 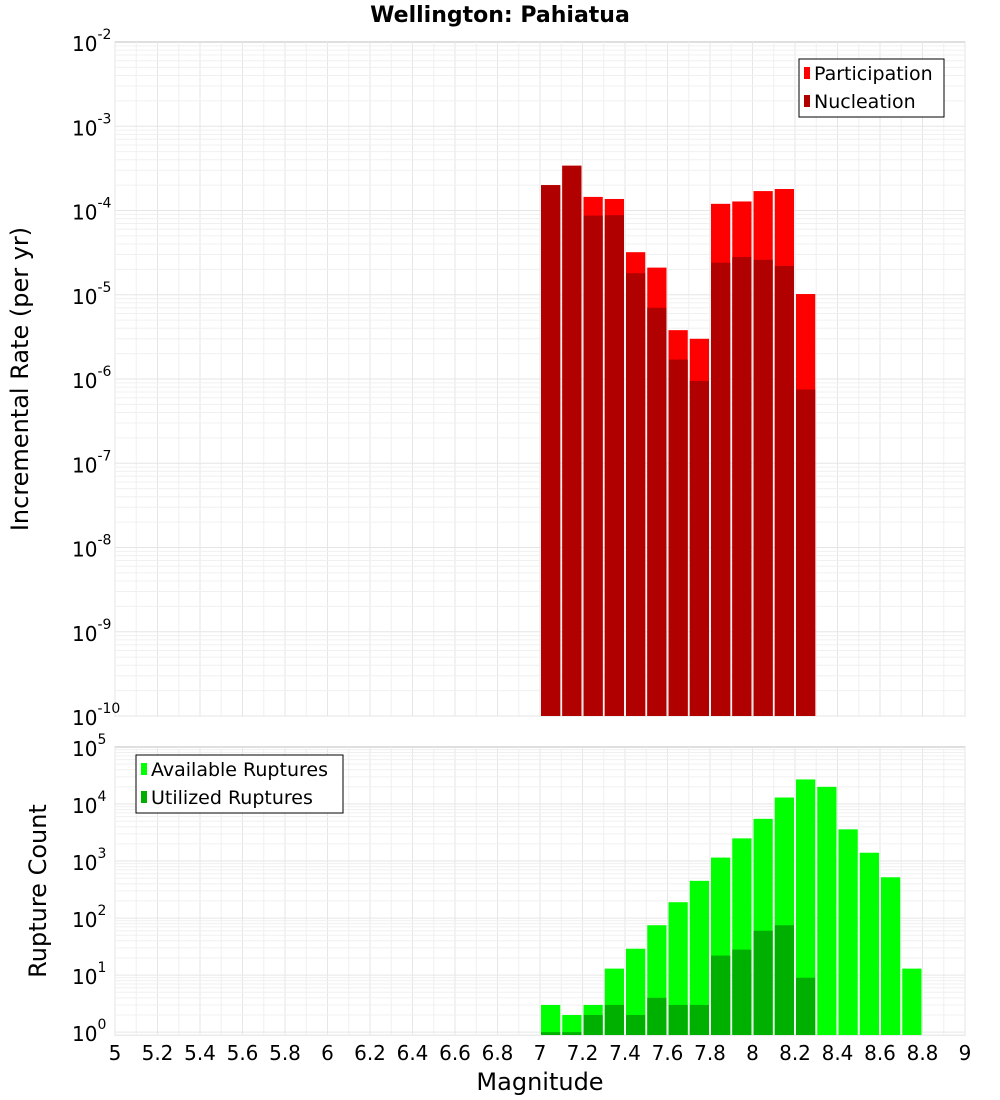 What do you see at coordinates (668, 1053) in the screenshot?
I see `x-tick-label: 7.6` at bounding box center [668, 1053].